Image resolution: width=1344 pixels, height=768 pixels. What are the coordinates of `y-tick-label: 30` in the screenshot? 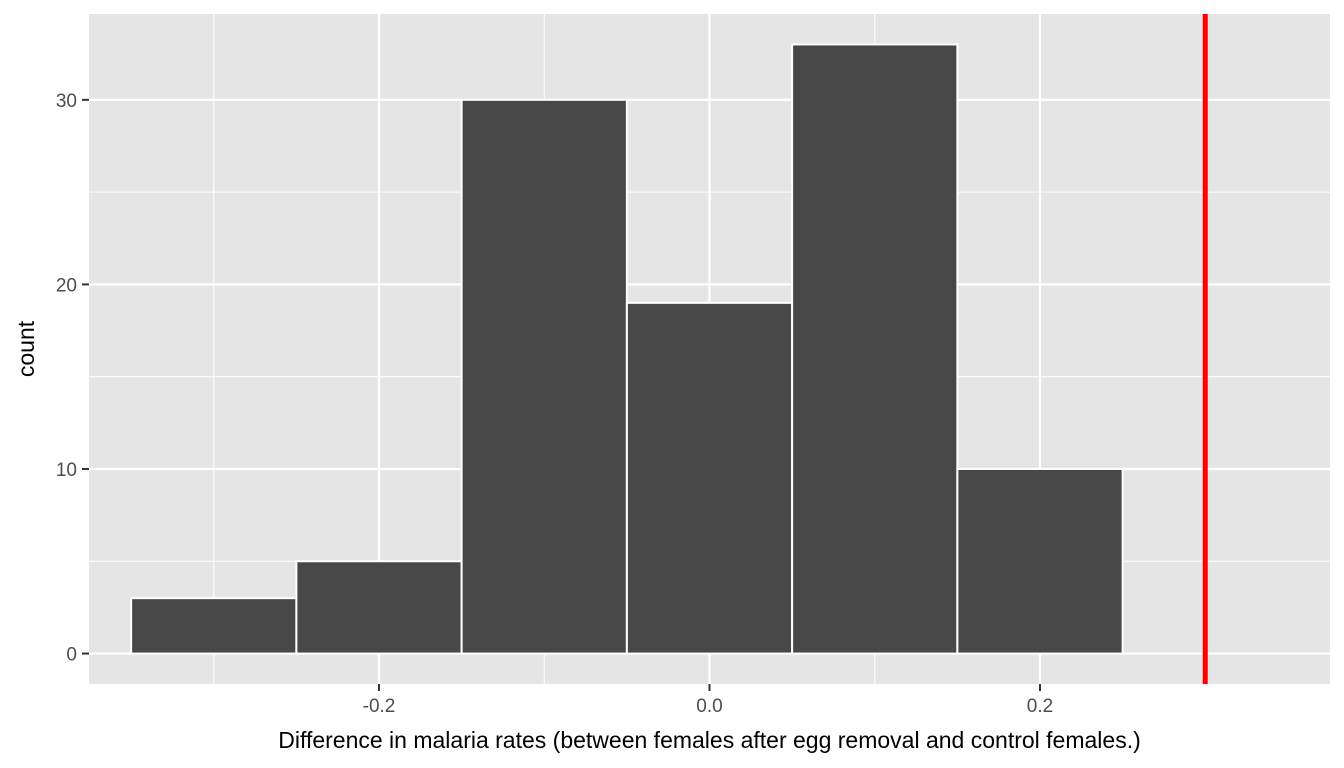 It's located at (66, 101).